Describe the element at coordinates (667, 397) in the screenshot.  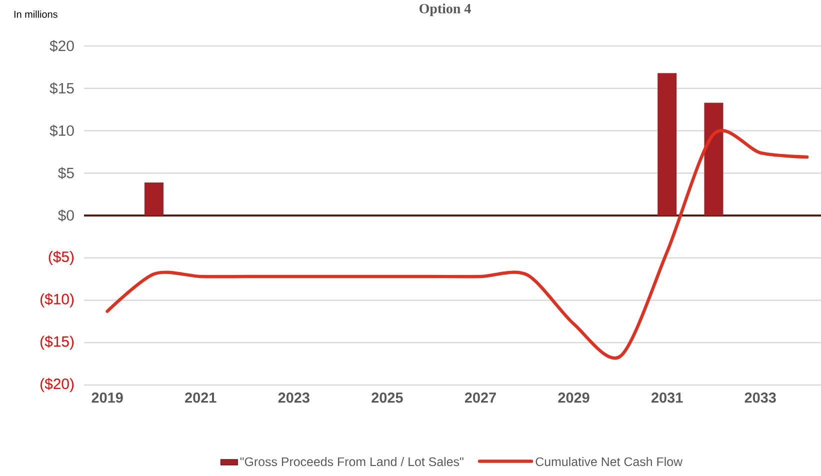
I see `x-tick-label: 2031` at that location.